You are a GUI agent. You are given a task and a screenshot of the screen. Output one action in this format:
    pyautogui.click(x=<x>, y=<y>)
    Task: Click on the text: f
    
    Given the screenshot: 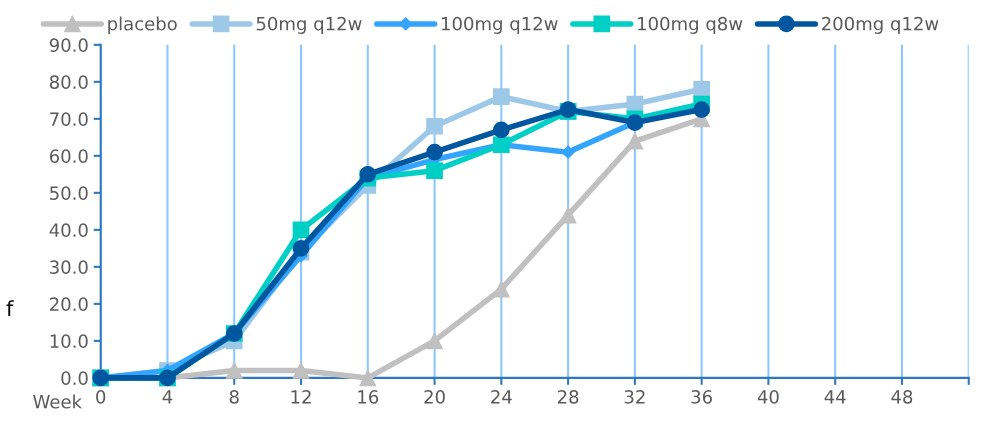 What is the action you would take?
    pyautogui.click(x=10, y=308)
    